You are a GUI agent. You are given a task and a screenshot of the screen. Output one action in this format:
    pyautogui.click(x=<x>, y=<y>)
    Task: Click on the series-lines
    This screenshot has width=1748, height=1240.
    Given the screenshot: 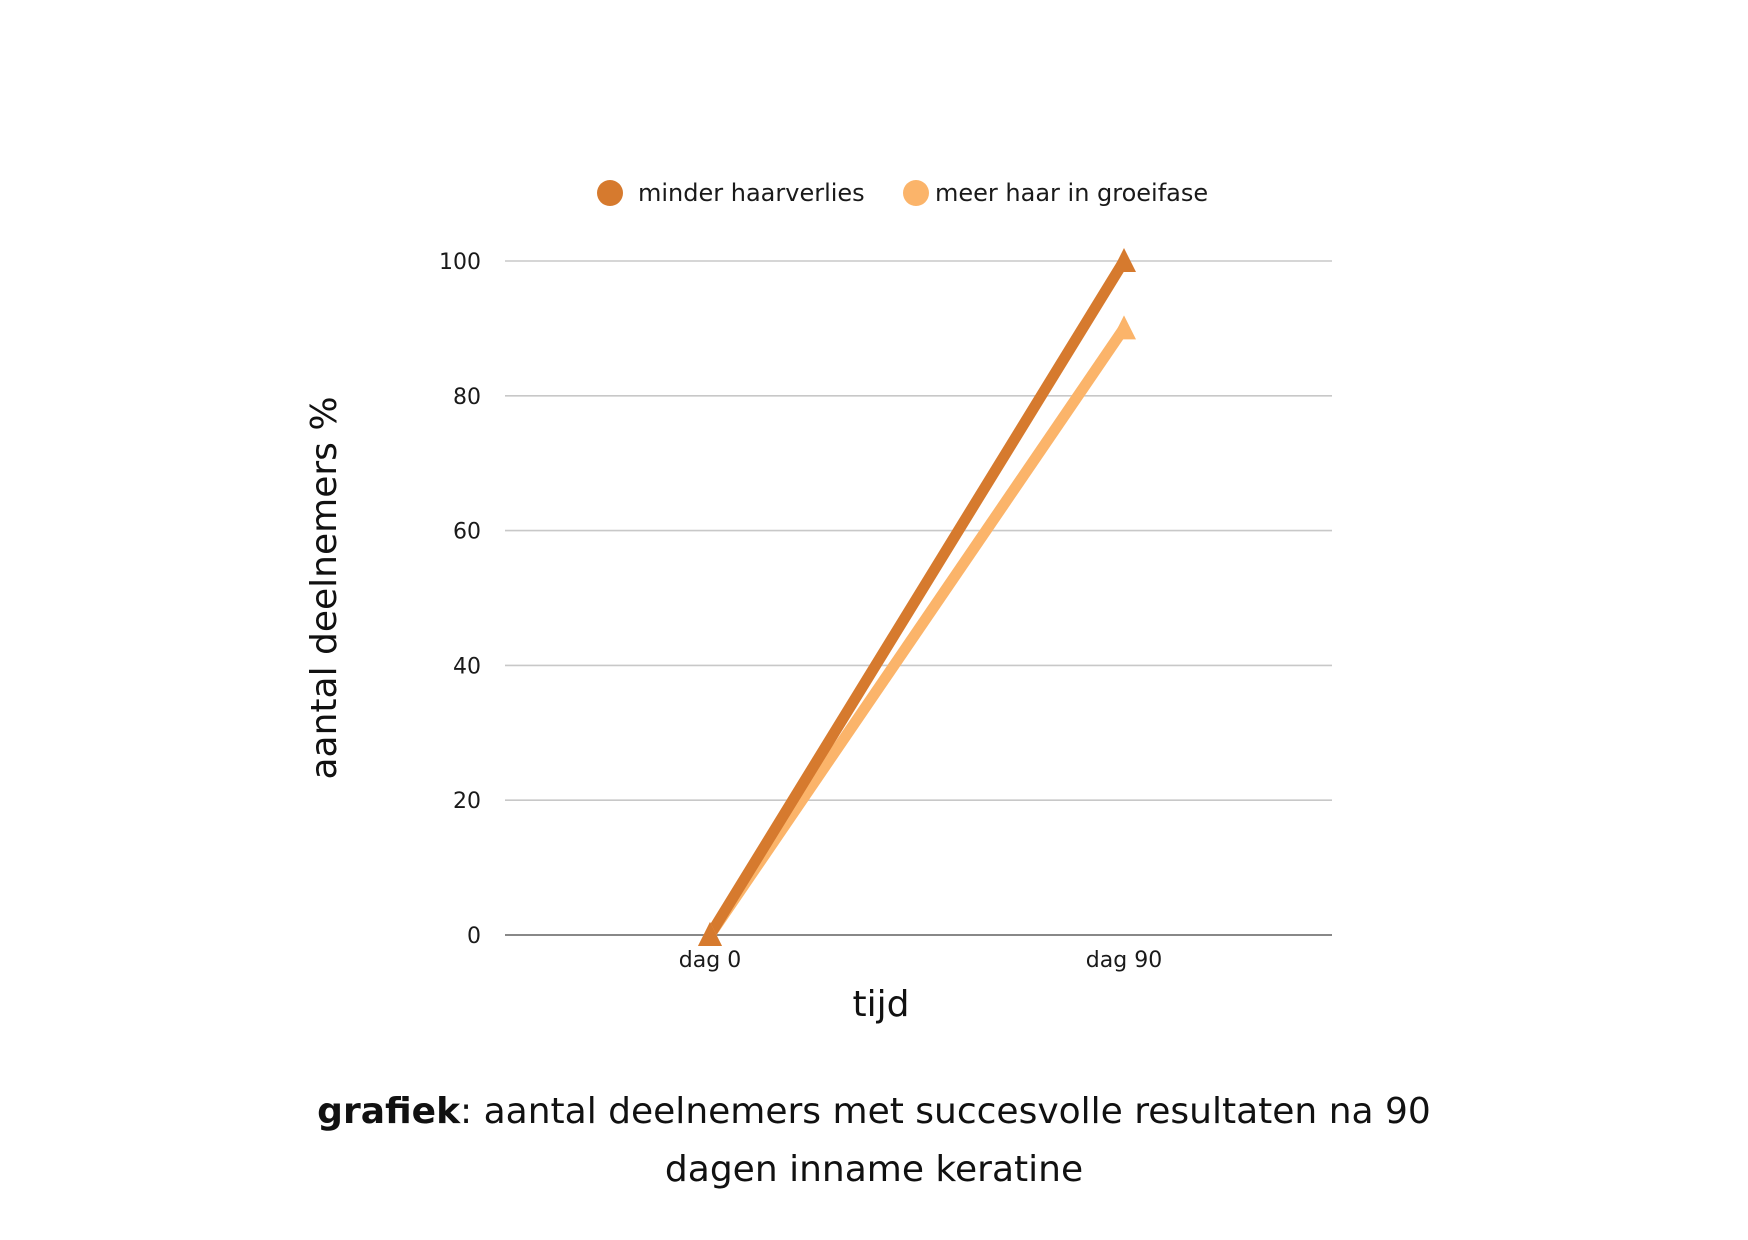 What is the action you would take?
    pyautogui.click(x=917, y=597)
    